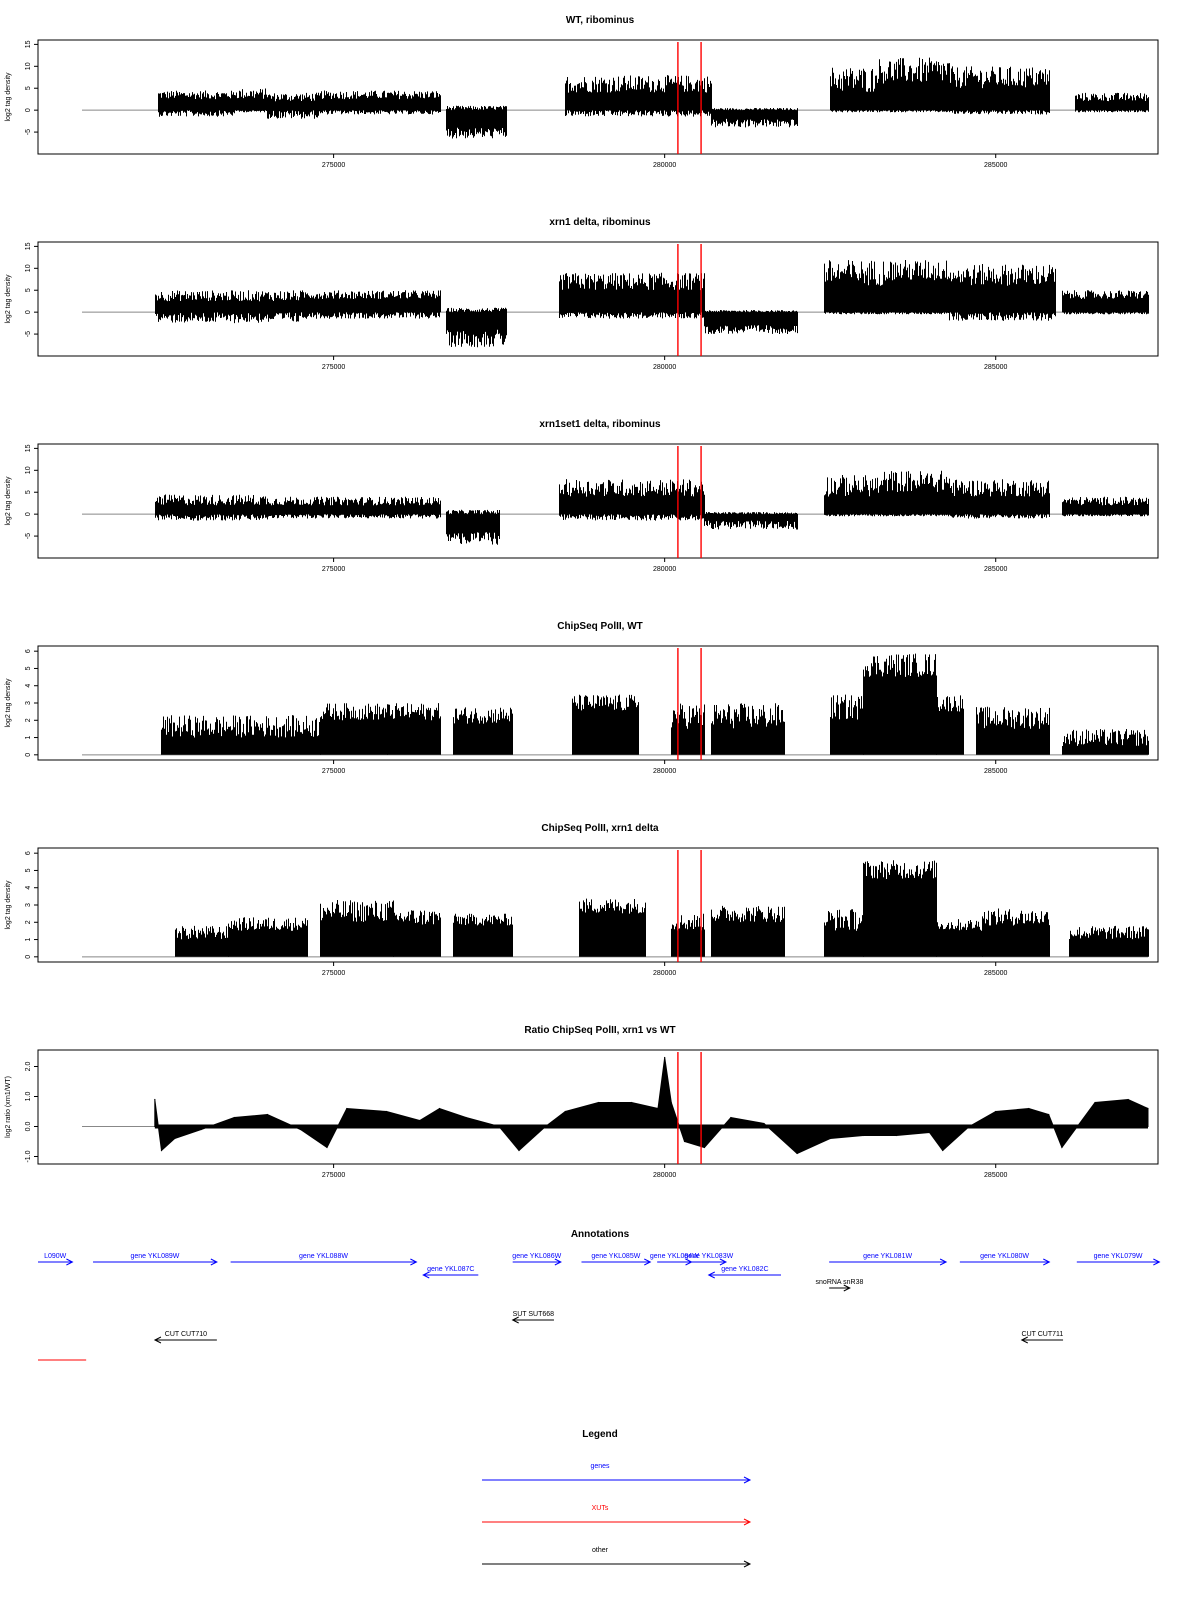  I want to click on legend-label: genes, so click(600, 1466).